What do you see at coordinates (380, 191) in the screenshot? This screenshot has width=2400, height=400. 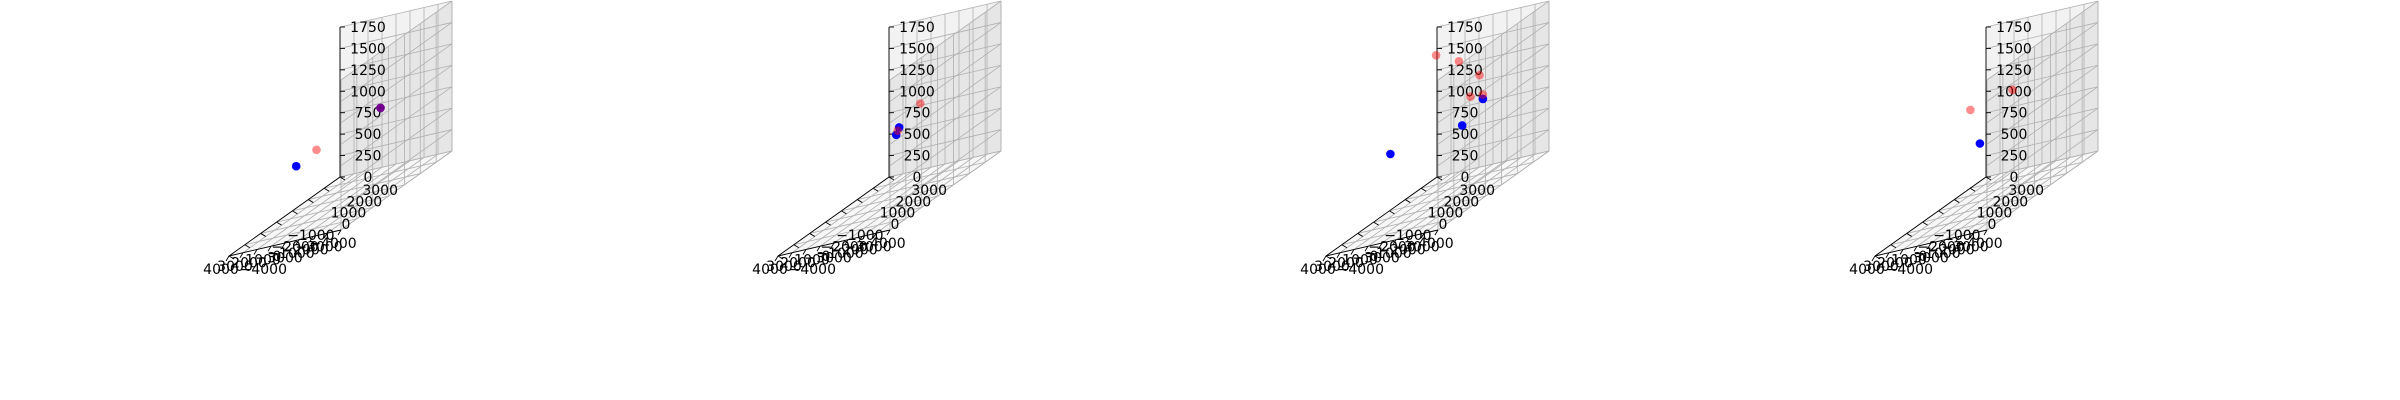 I see `y-tick-label: 3000` at bounding box center [380, 191].